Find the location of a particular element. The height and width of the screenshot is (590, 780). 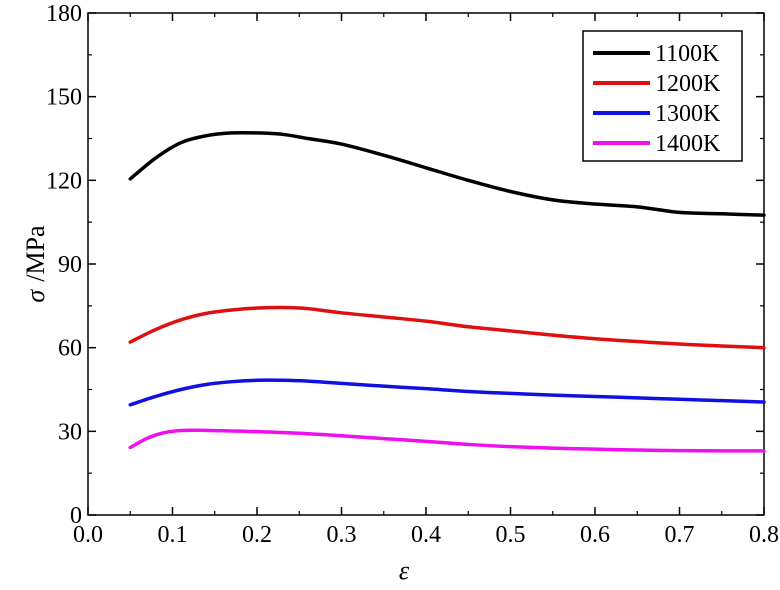

x-tick-label: 0.5 is located at coordinates (511, 535).